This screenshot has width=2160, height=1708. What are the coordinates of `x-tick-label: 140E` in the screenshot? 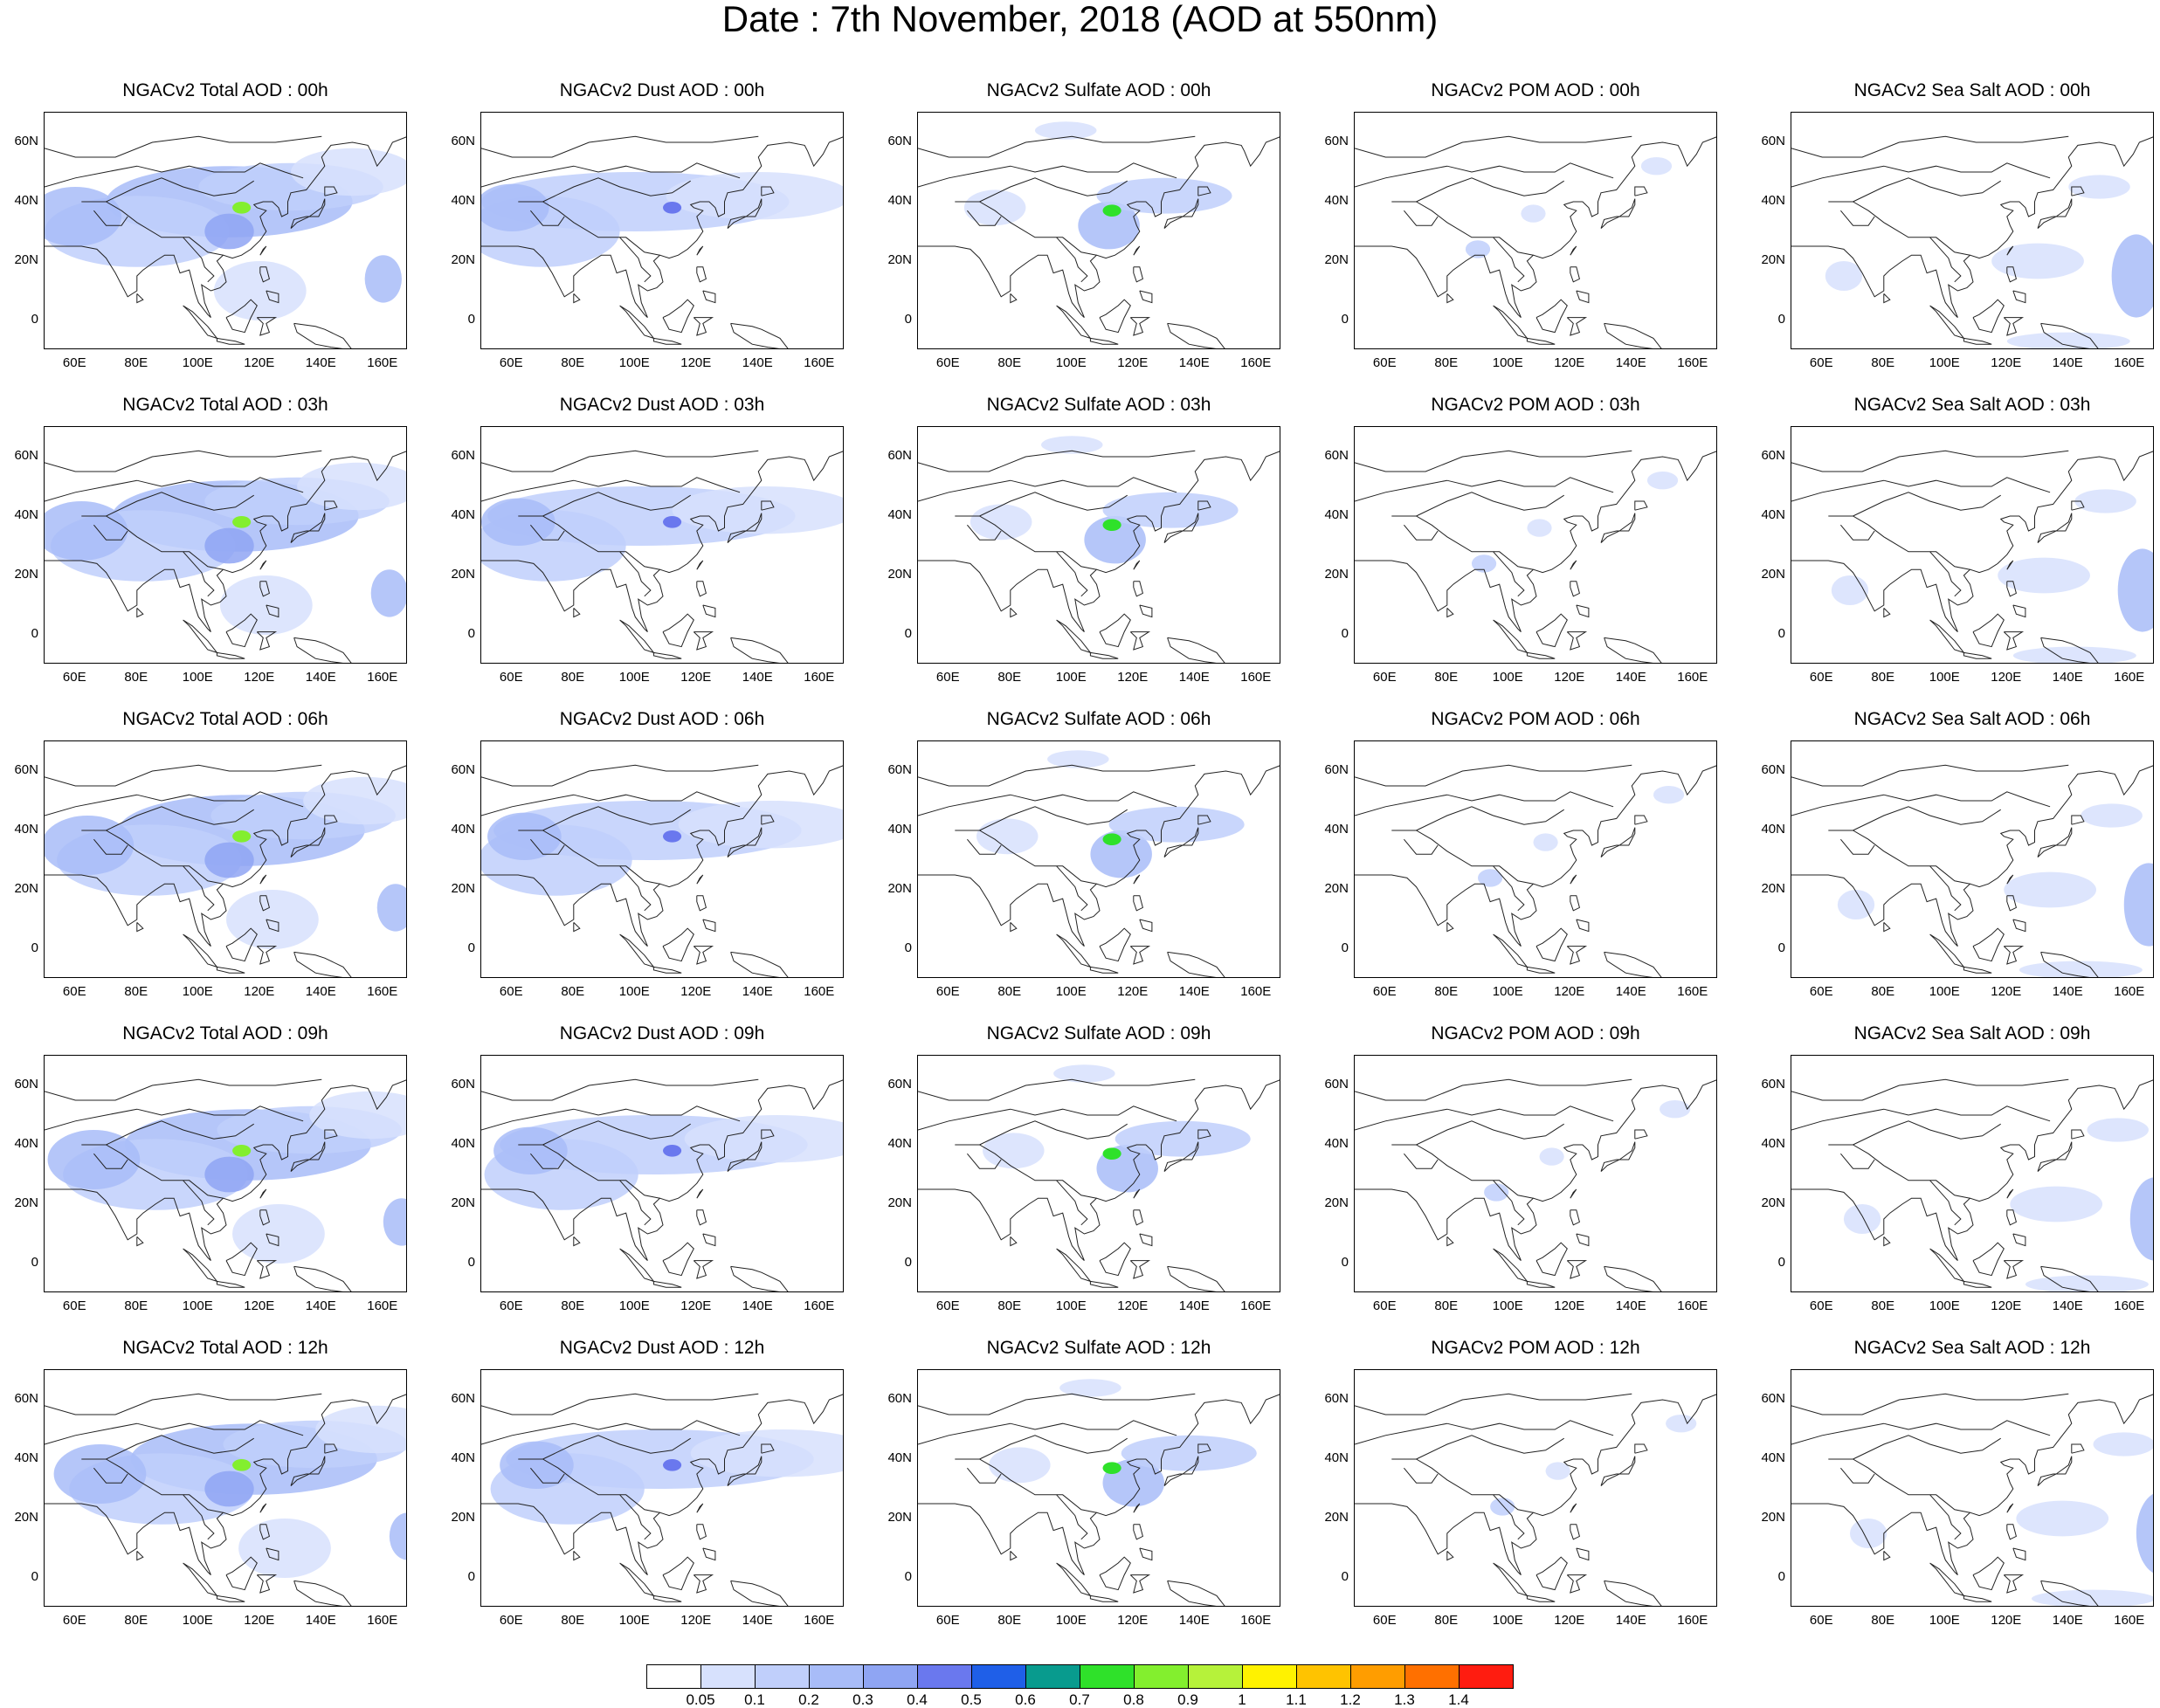 It's located at (1630, 1620).